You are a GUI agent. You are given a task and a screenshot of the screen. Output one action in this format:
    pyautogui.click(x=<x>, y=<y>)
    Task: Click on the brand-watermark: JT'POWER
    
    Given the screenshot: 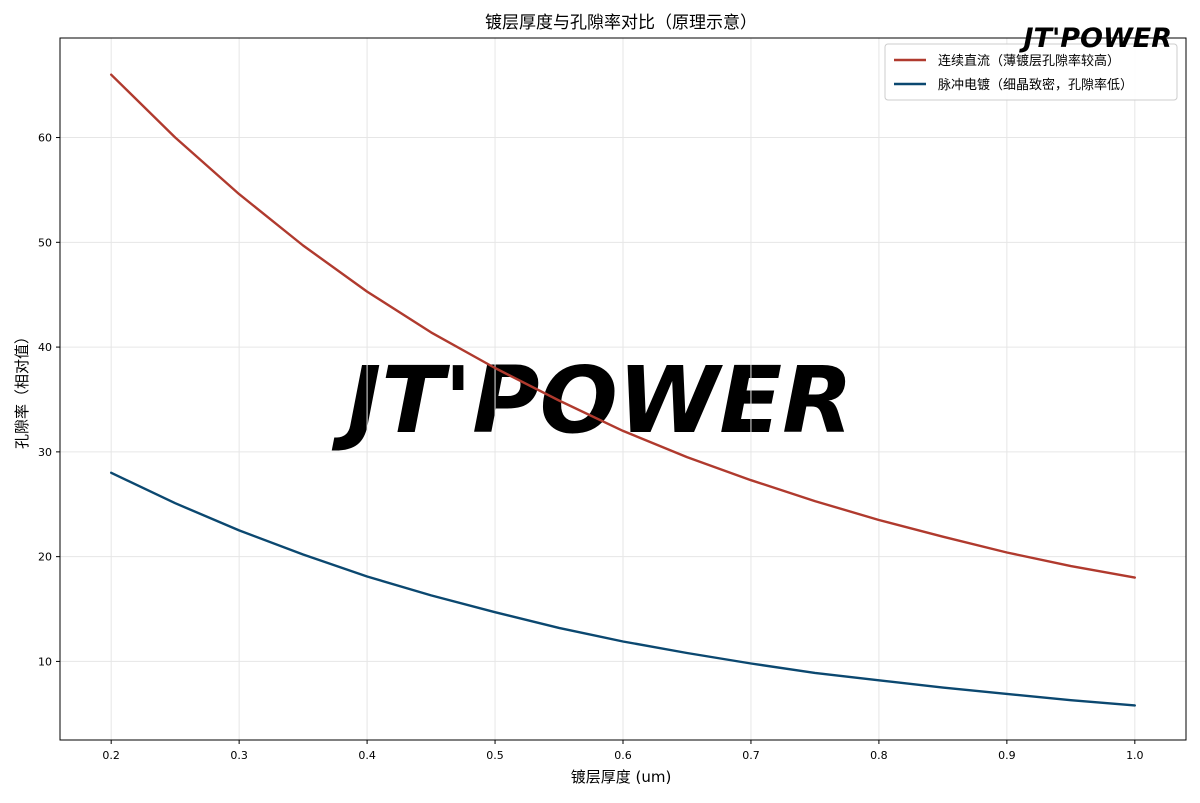 What is the action you would take?
    pyautogui.click(x=592, y=400)
    